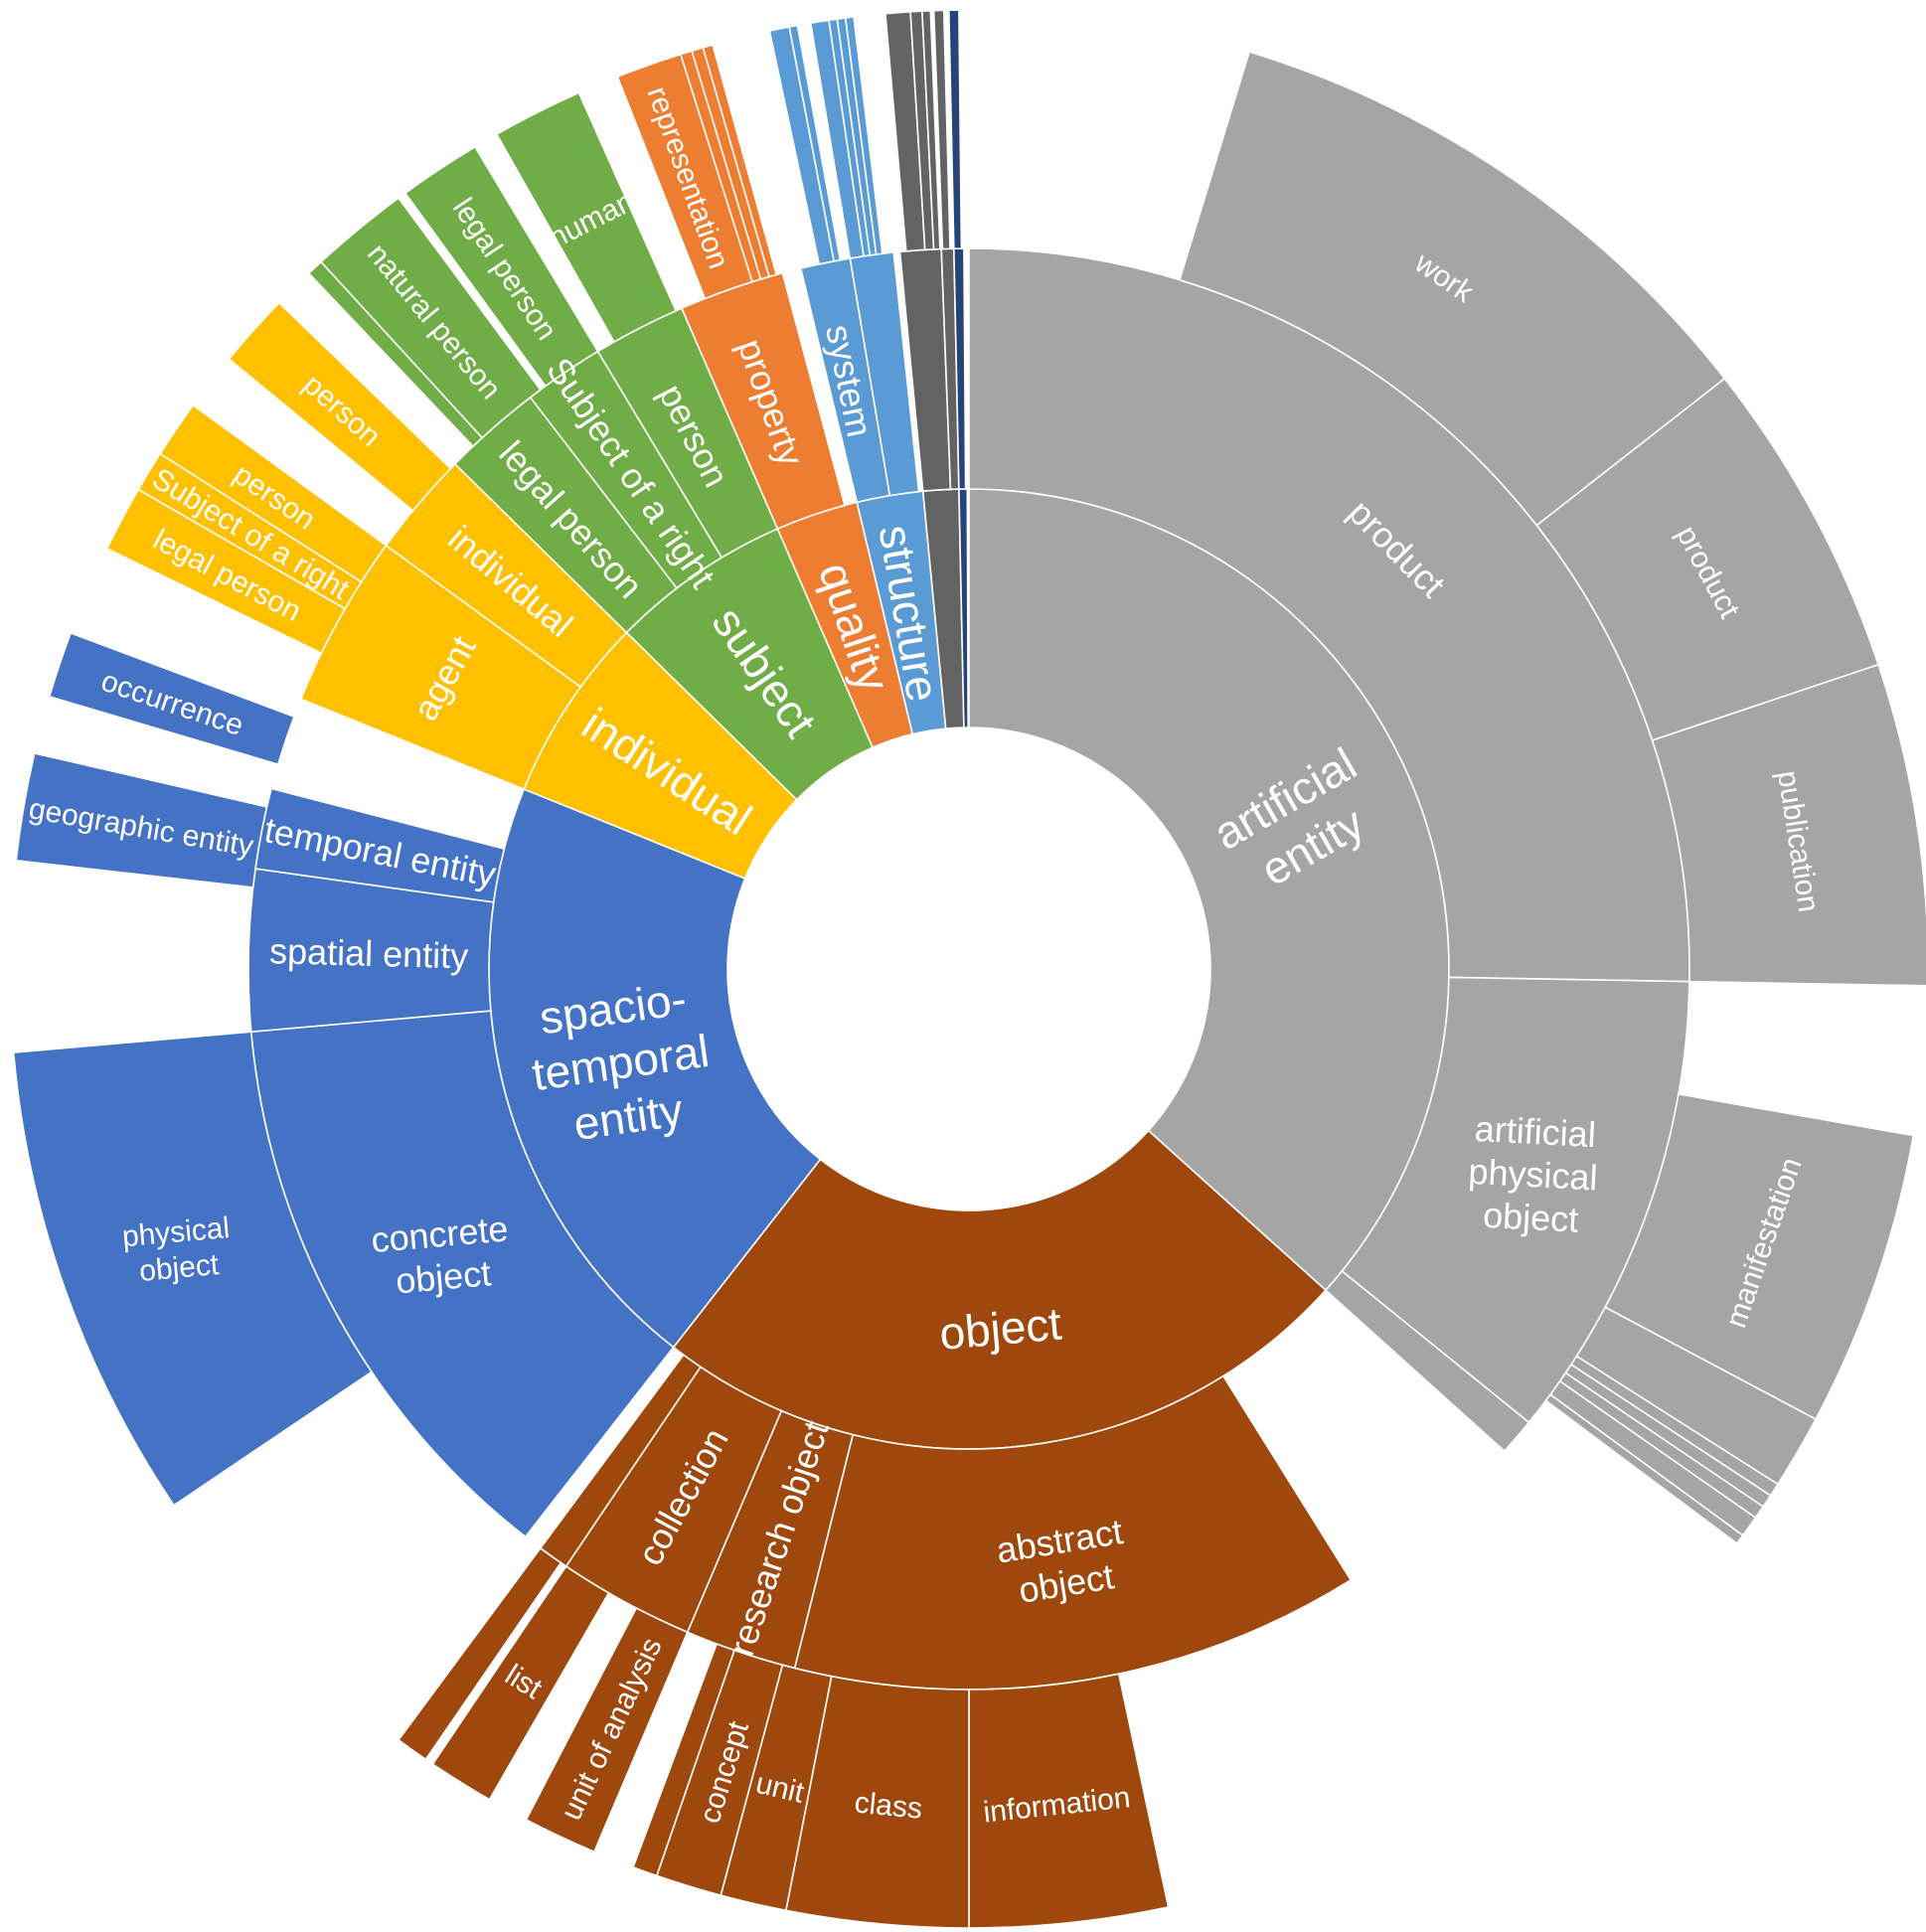 The width and height of the screenshot is (1926, 1932). What do you see at coordinates (607, 1730) in the screenshot?
I see `segment-unit-of-analysis-l3` at bounding box center [607, 1730].